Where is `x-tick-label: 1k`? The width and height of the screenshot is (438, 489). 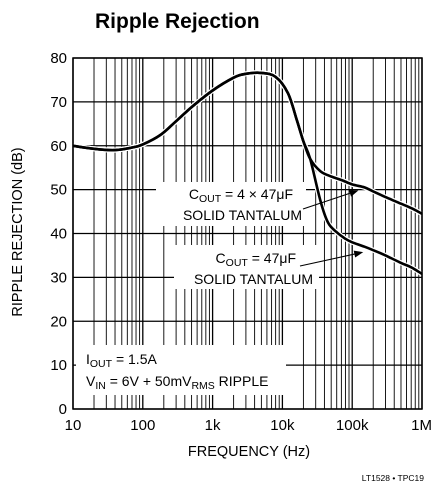 x-tick-label: 1k is located at coordinates (213, 425).